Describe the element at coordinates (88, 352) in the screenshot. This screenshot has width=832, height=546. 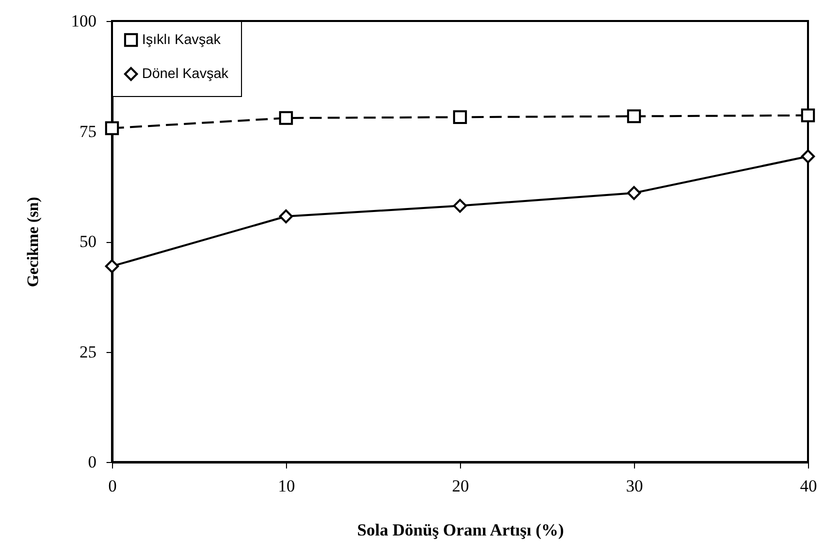
I see `y-tick-label: 25` at that location.